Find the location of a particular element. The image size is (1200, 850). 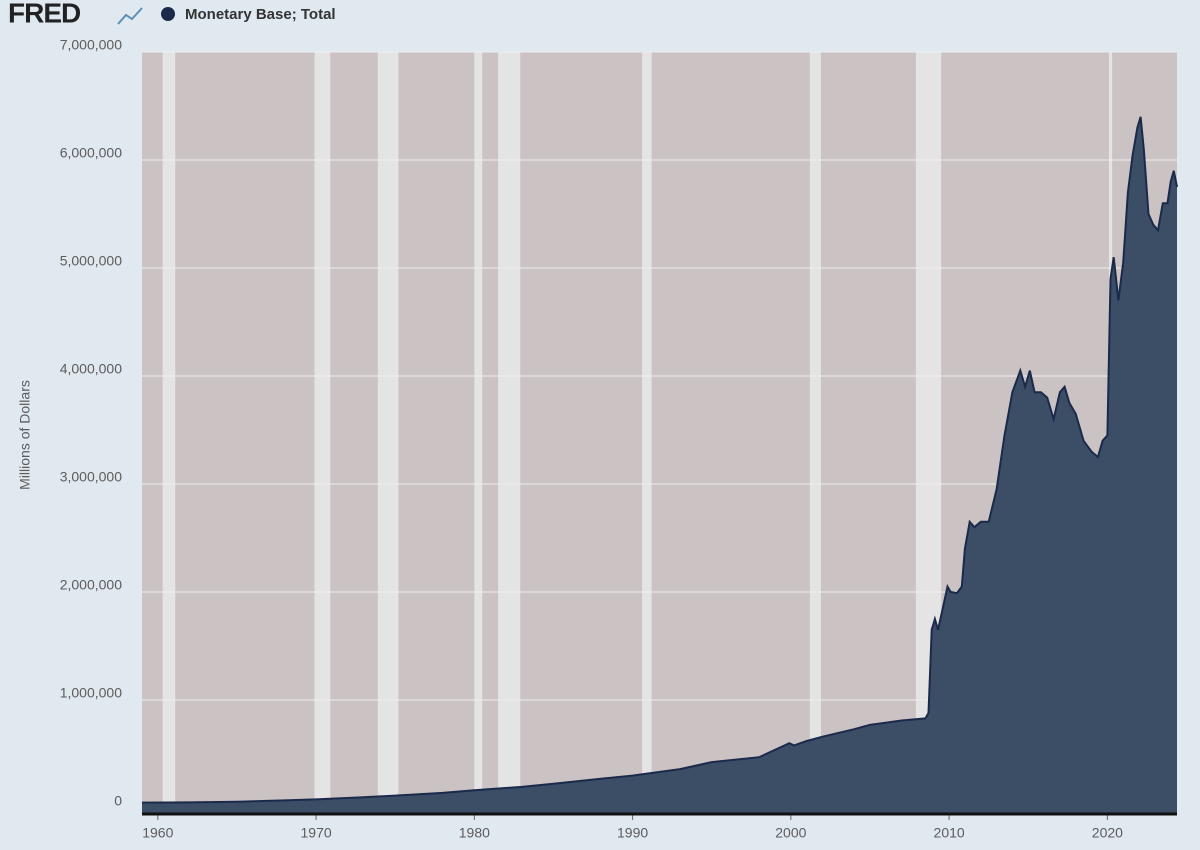

y-tick-label: 2,000,000 is located at coordinates (91, 585).